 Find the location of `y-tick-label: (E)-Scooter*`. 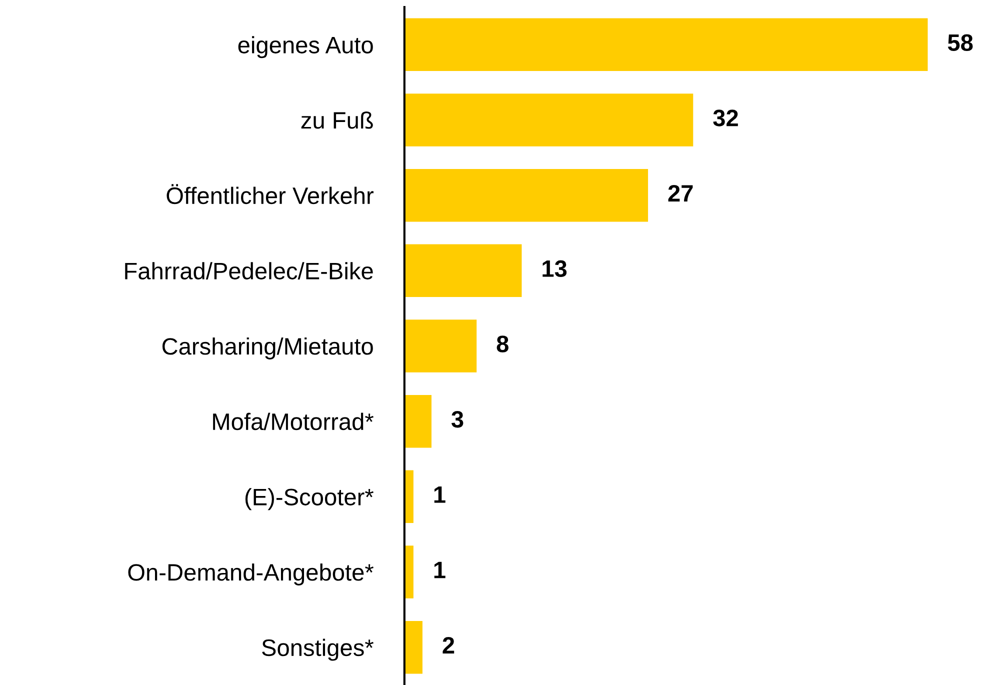

y-tick-label: (E)-Scooter* is located at coordinates (309, 499).